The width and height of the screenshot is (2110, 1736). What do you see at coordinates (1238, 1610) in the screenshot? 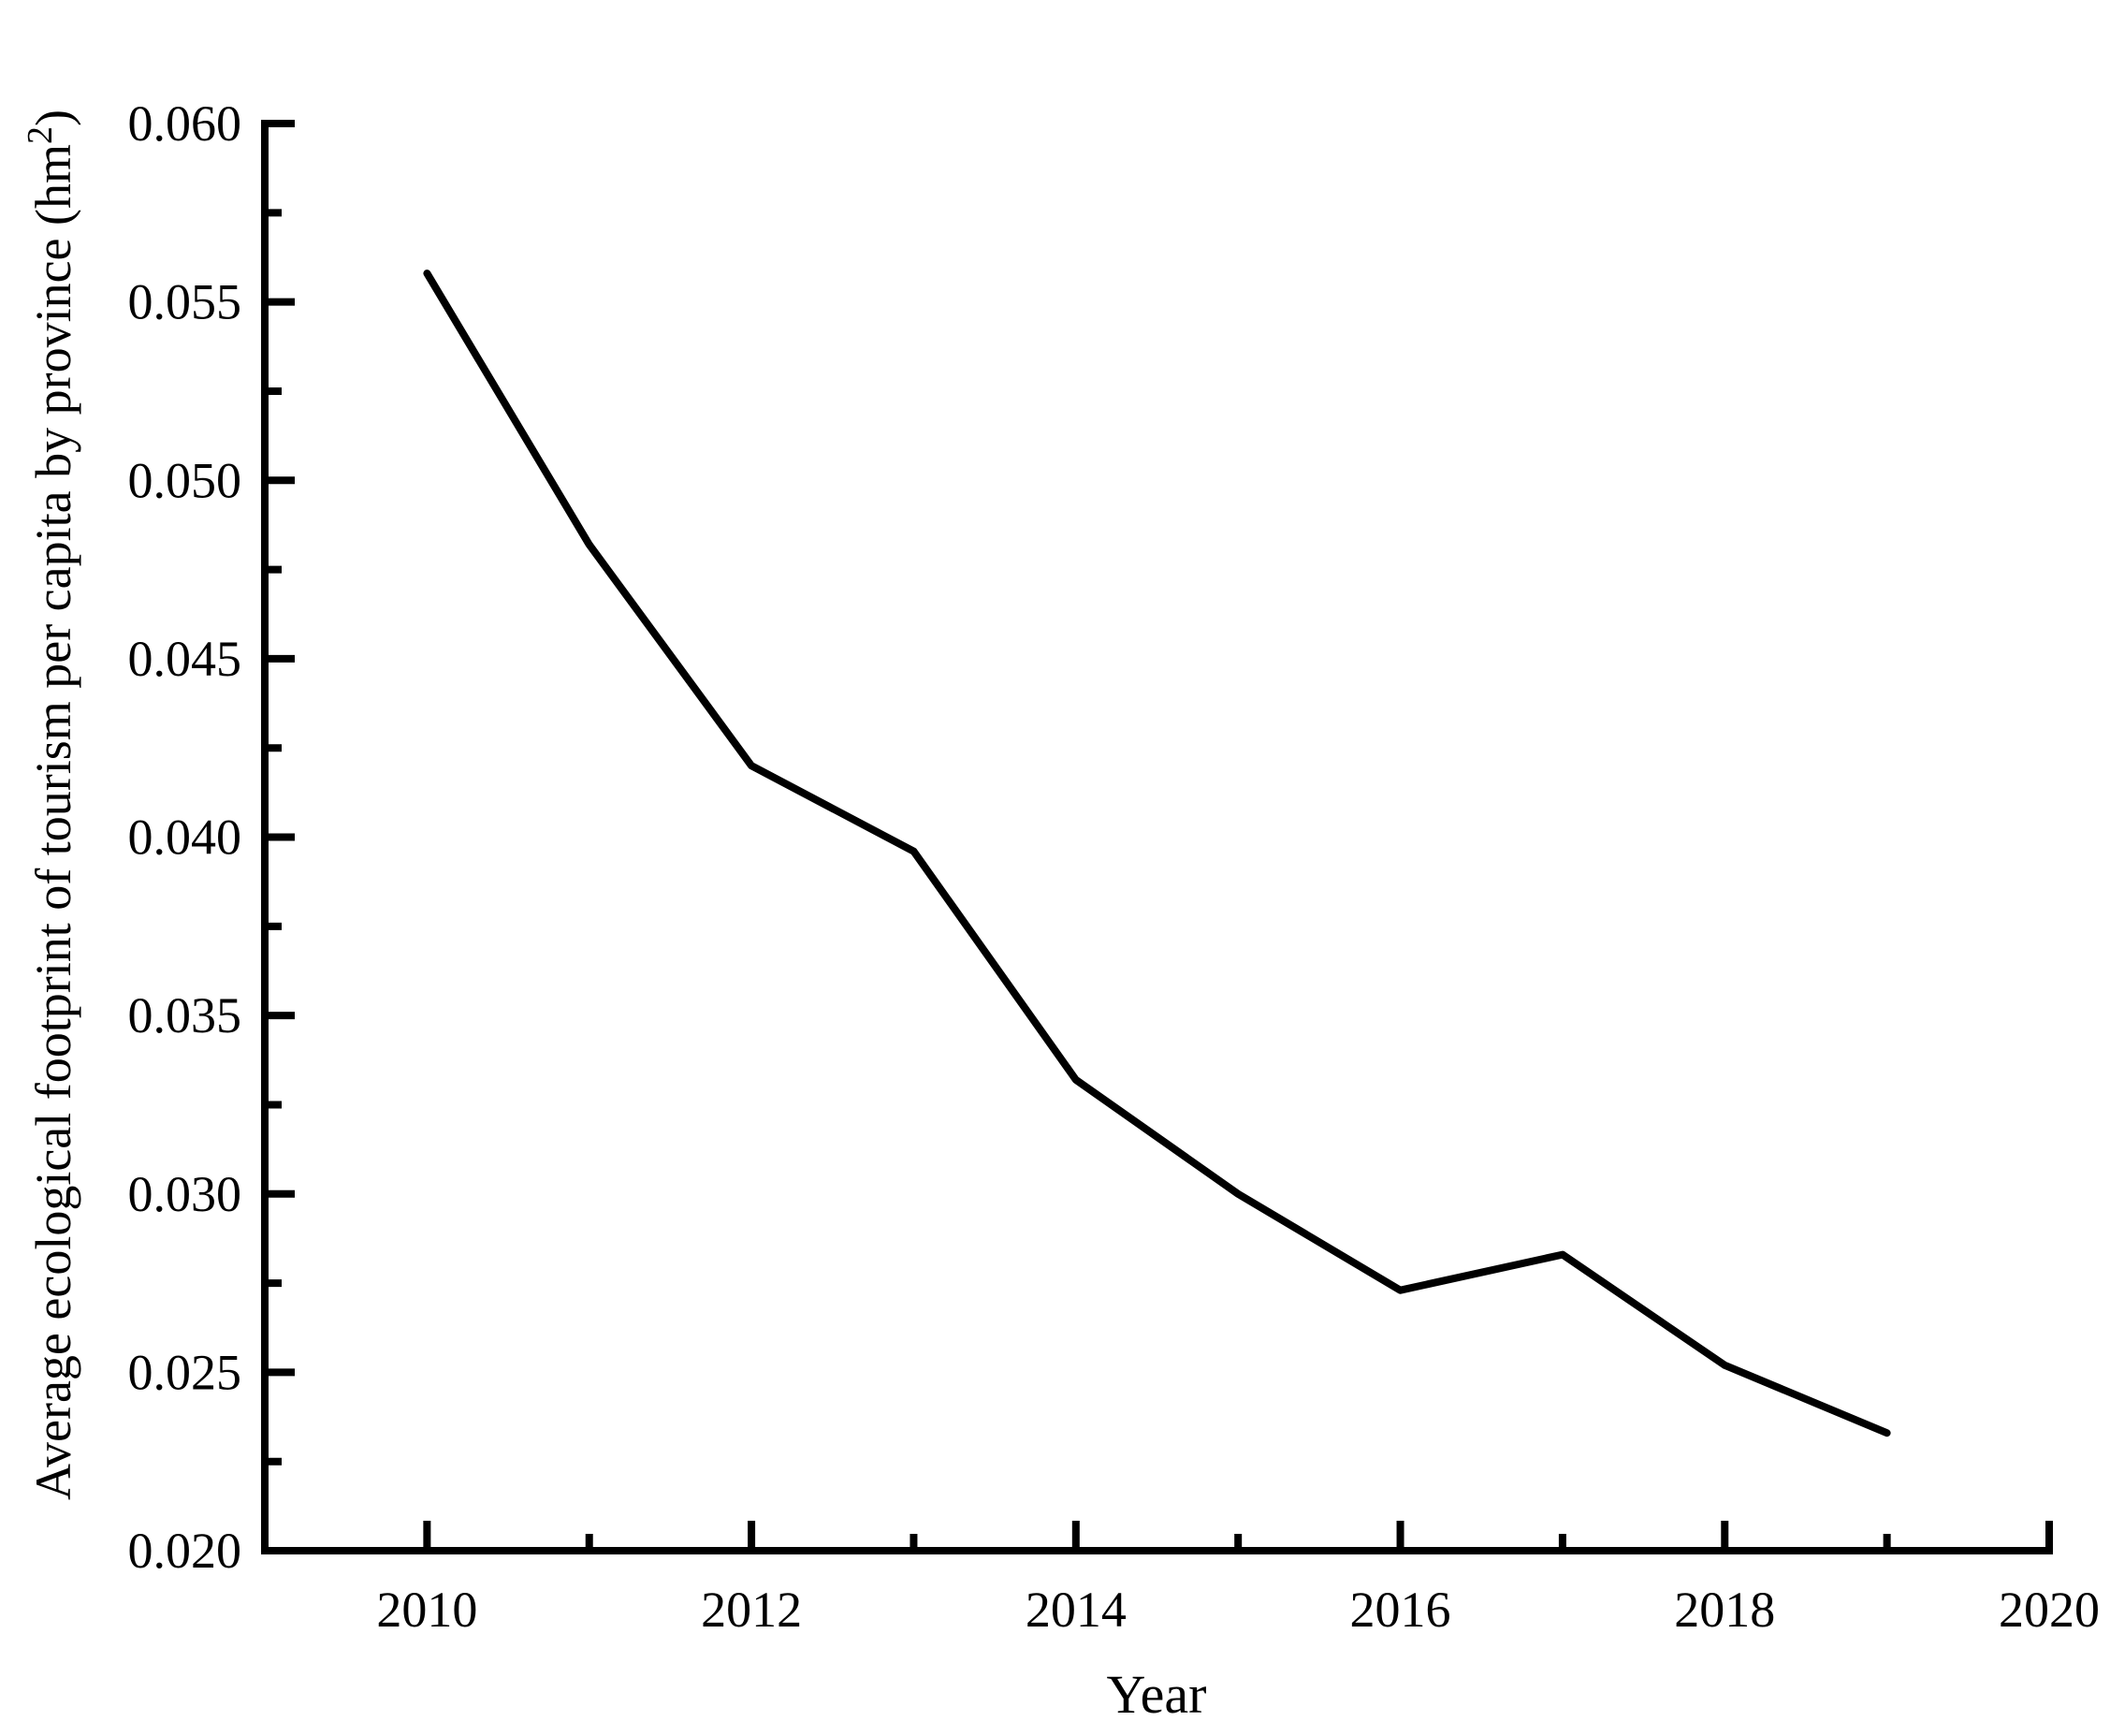
I see `x-axis-tick-labels: 2010 2012 2014 2016 2018 2020` at bounding box center [1238, 1610].